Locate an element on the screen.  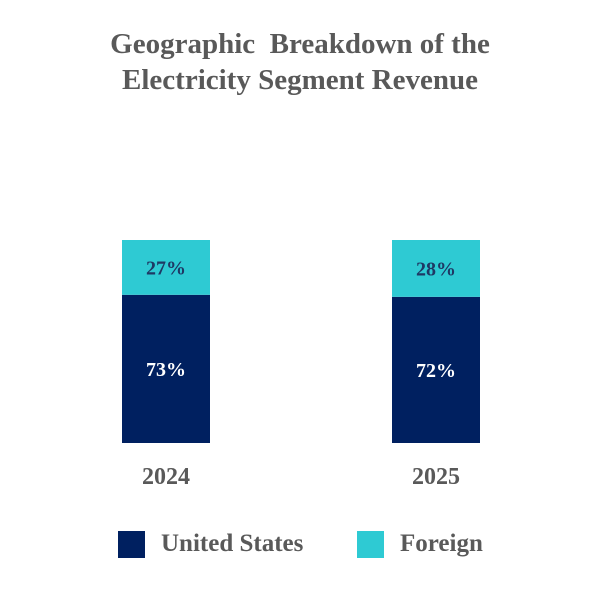
bar-foreign-2024 is located at coordinates (166, 267).